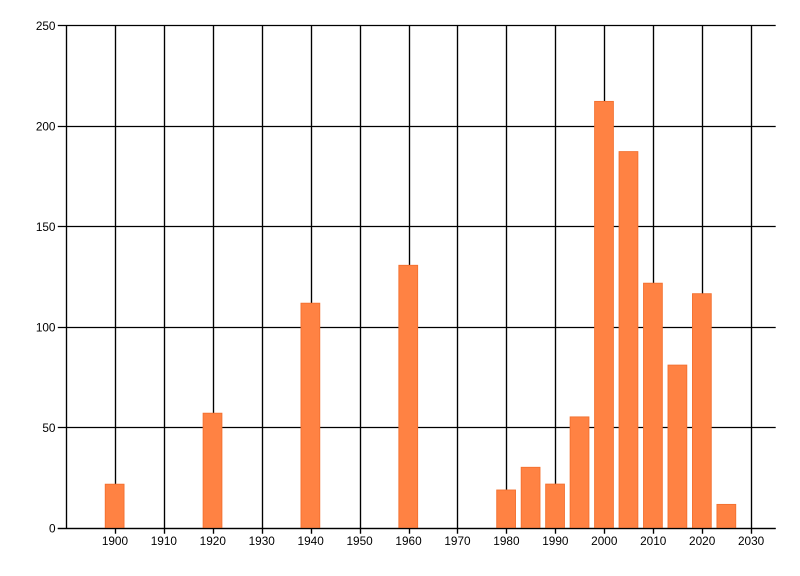 The height and width of the screenshot is (576, 800). I want to click on svg-text: 1900, so click(115, 541).